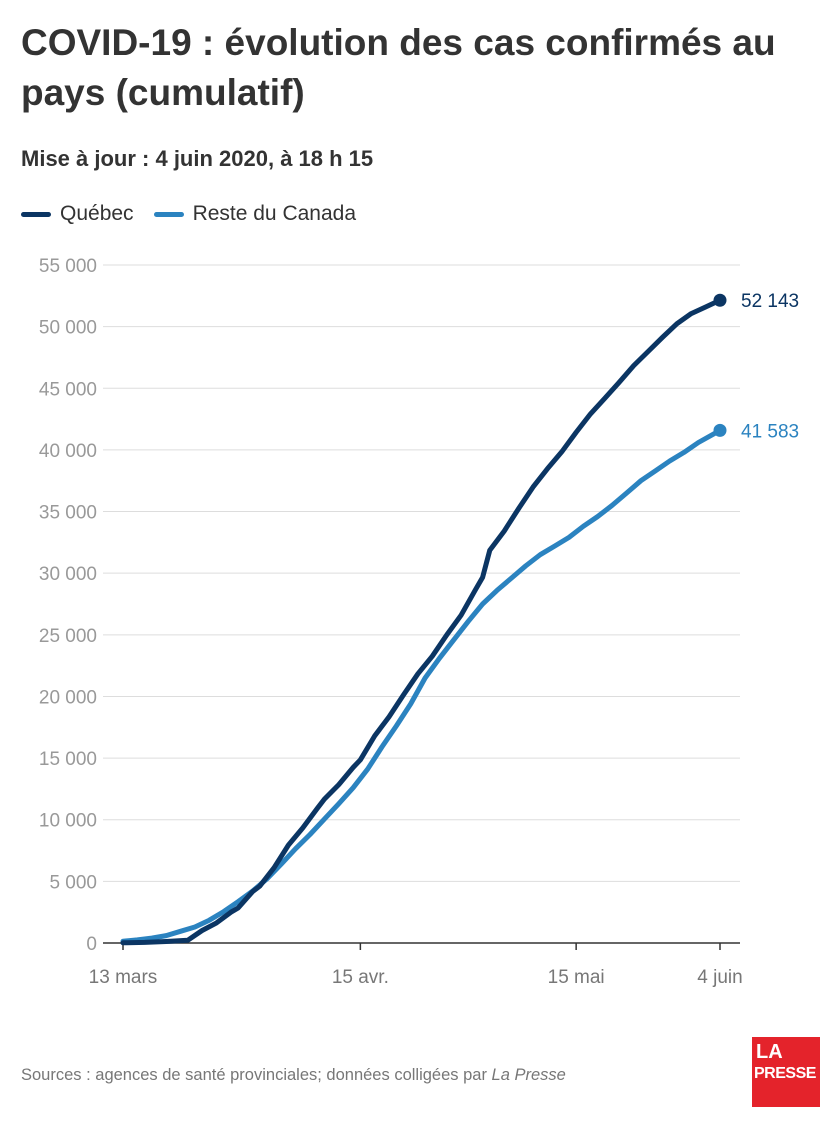  Describe the element at coordinates (719, 977) in the screenshot. I see `x-tick-label: 4 juin` at that location.